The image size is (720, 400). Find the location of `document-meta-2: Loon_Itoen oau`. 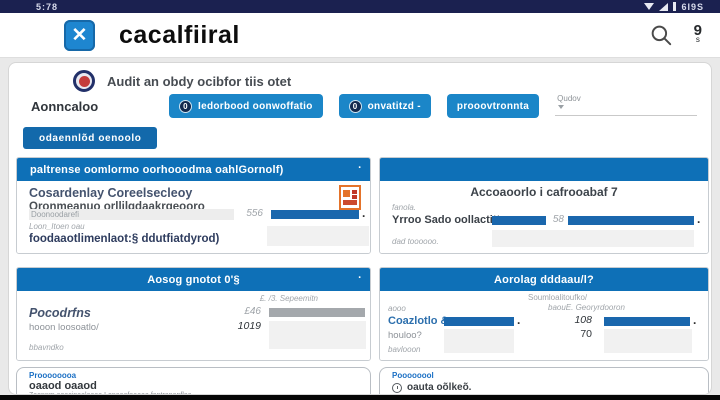

document-meta-2: Loon_Itoen oau is located at coordinates (57, 226).